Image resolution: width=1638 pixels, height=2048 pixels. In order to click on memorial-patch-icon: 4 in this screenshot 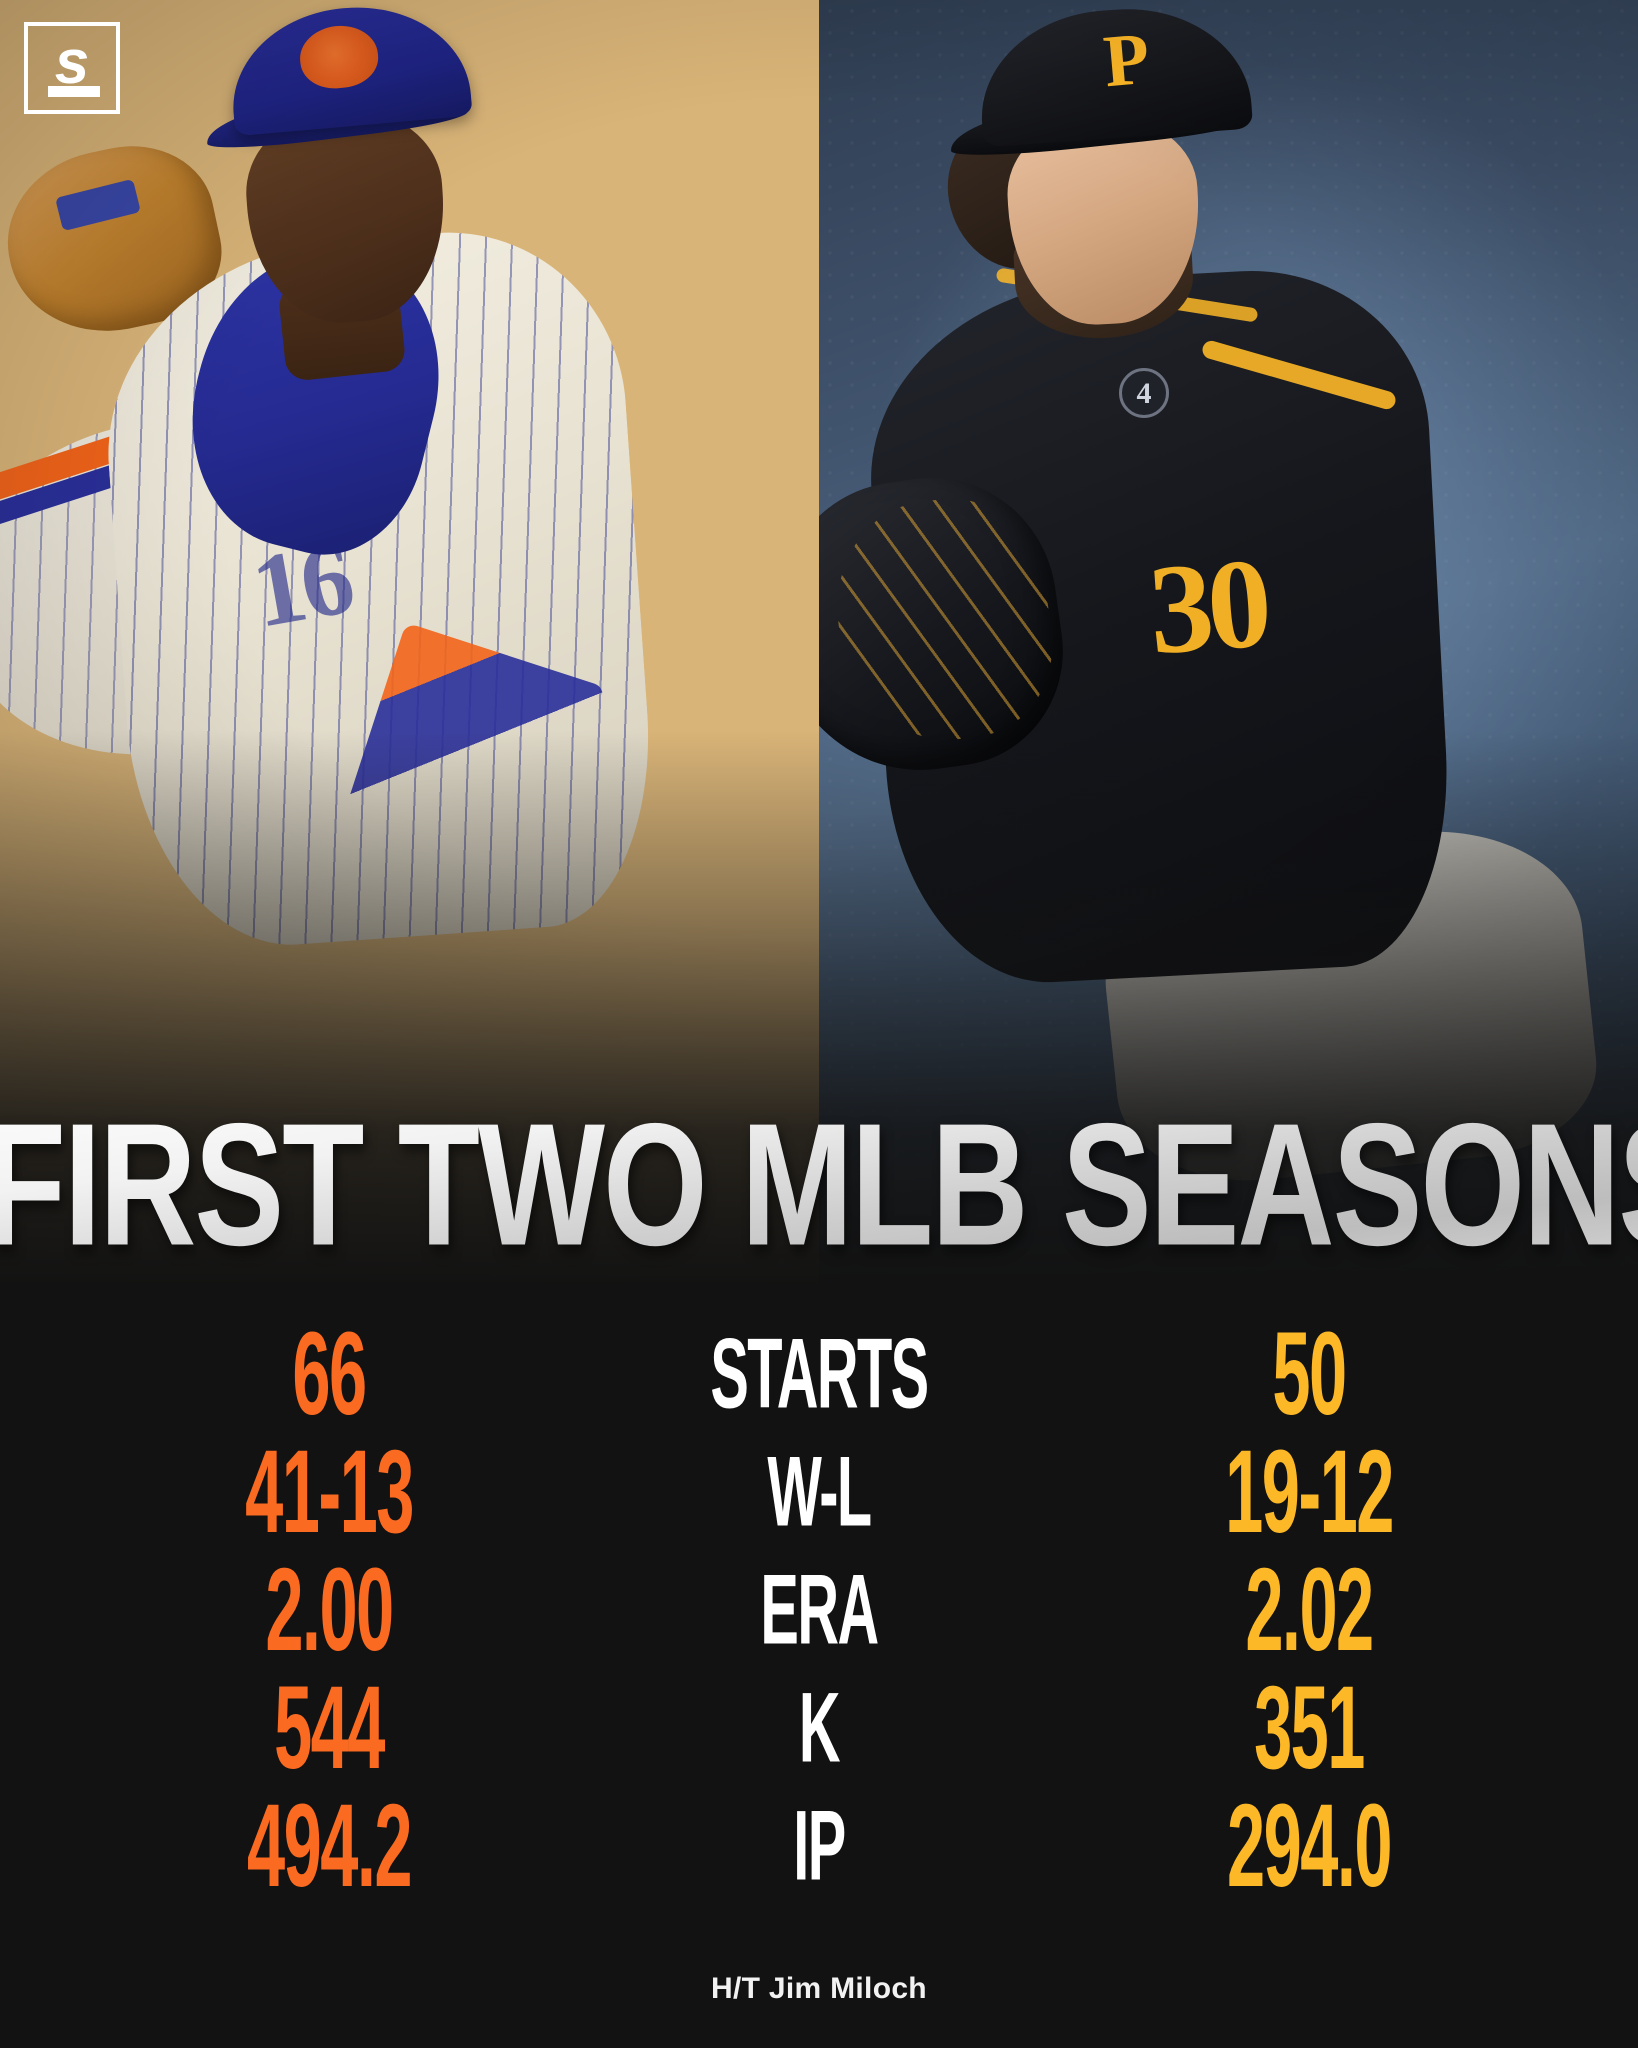, I will do `click(1144, 393)`.